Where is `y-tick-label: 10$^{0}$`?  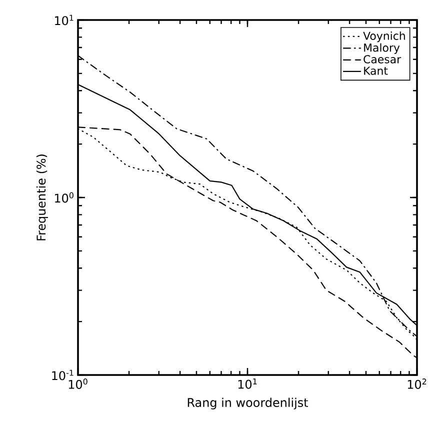
y-tick-label: 10$^{0}$ is located at coordinates (64, 197).